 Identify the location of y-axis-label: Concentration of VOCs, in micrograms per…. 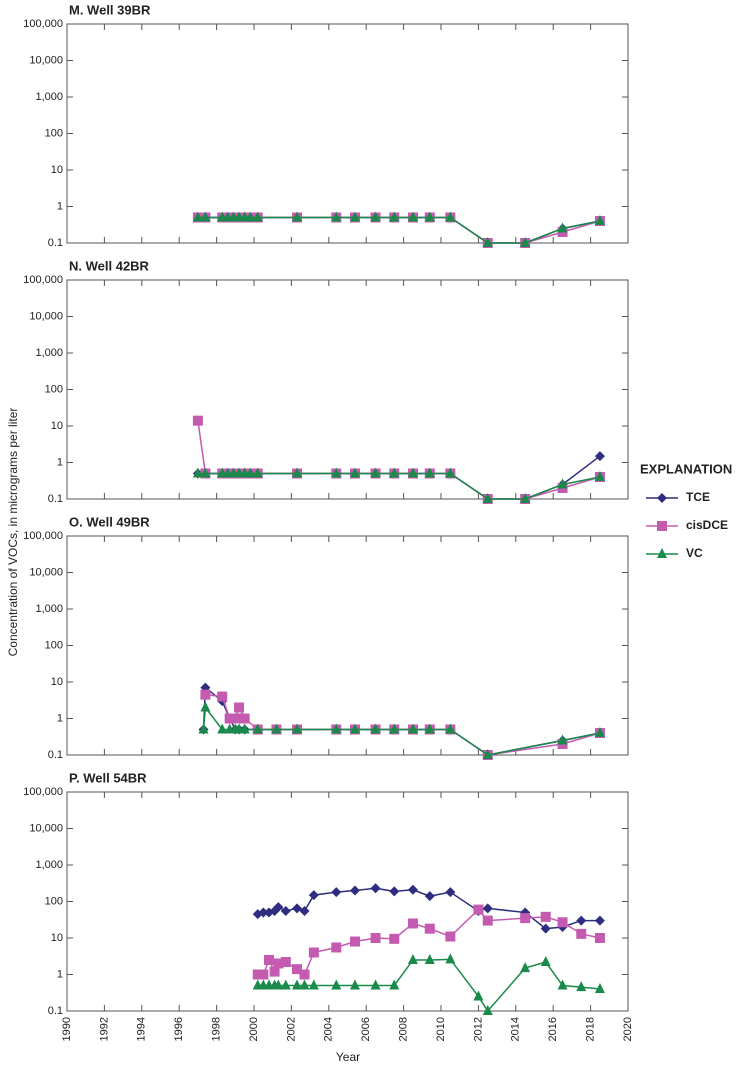
(13, 532).